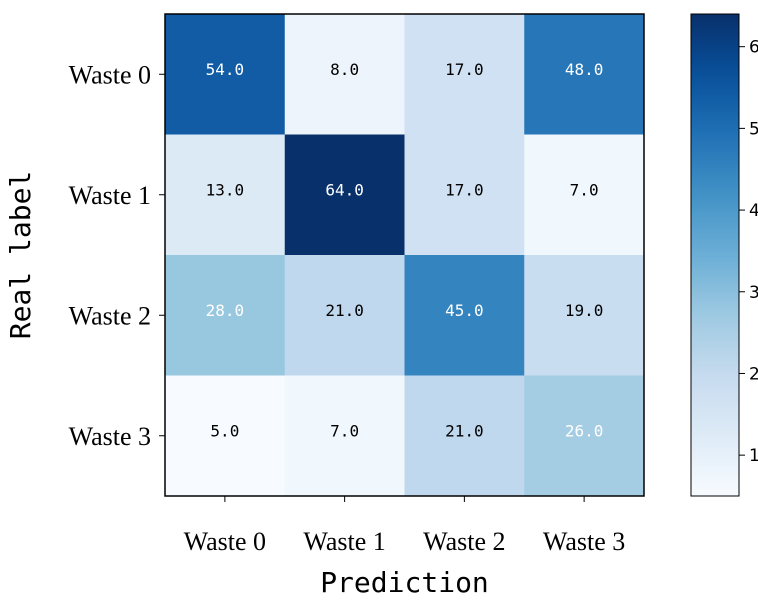  What do you see at coordinates (748, 252) in the screenshot?
I see `colorbar-ticks: 10 20 30 40 50 60` at bounding box center [748, 252].